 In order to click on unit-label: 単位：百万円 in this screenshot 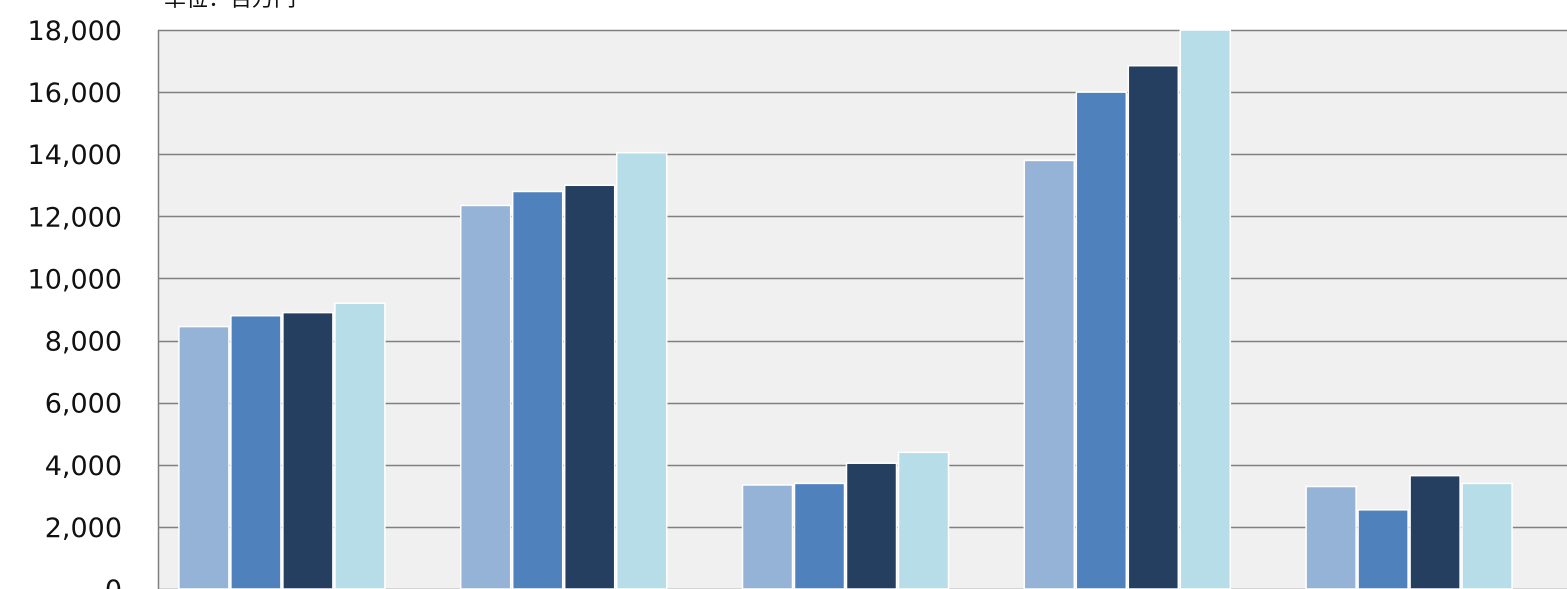, I will do `click(230, 6)`.